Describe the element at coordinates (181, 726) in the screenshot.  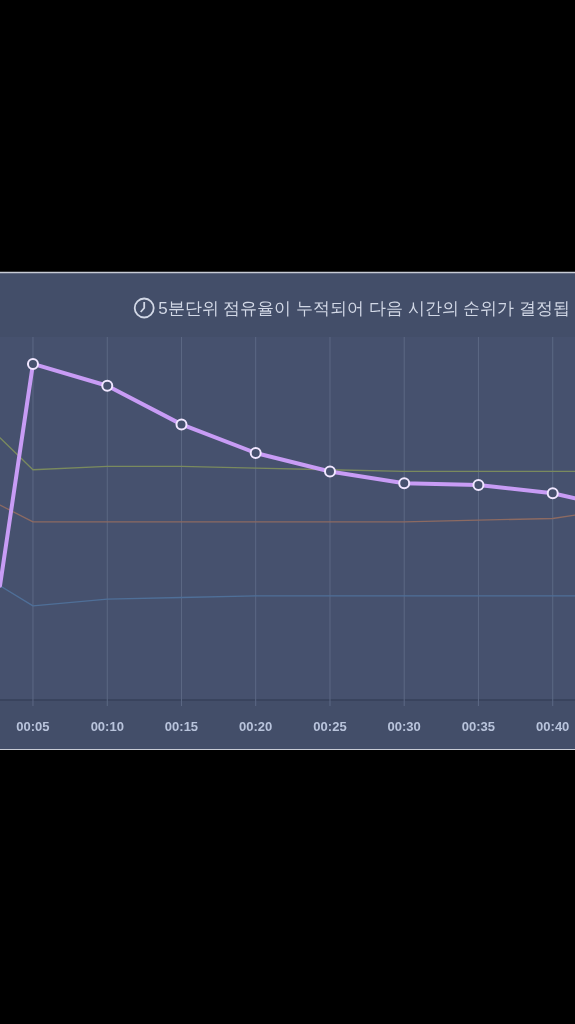
I see `x-tick-label: 00:15` at that location.